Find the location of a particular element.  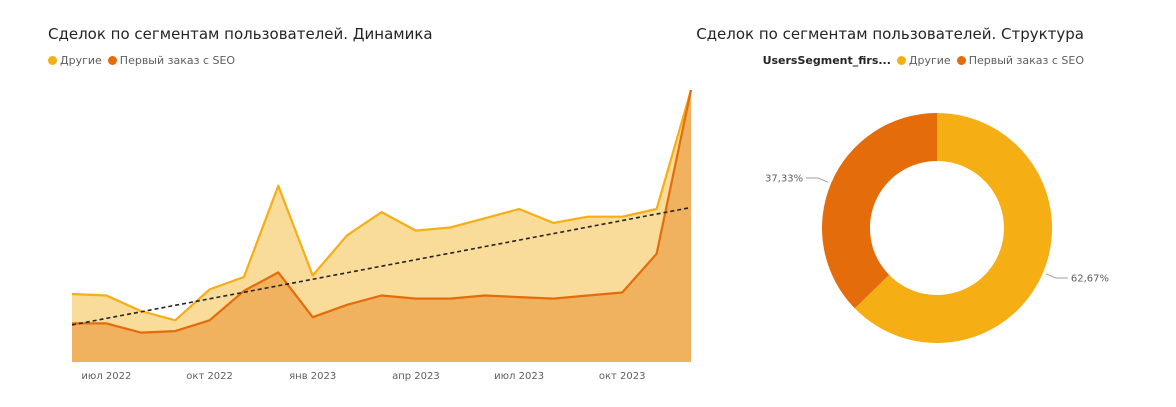

donut-slice-other is located at coordinates (953, 228).